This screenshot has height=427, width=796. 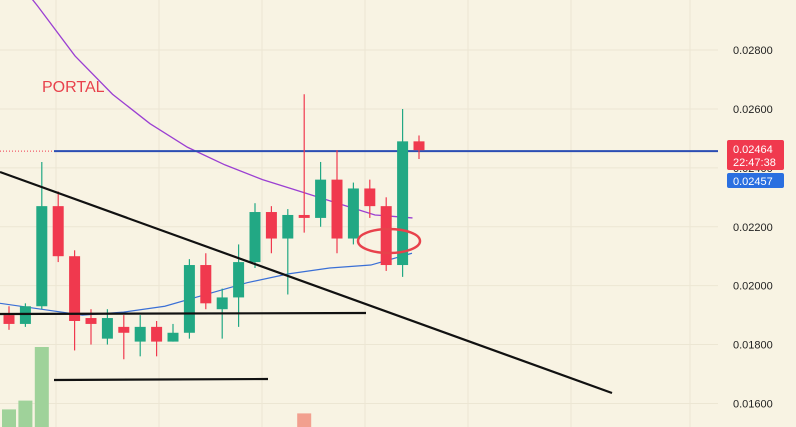 What do you see at coordinates (753, 150) in the screenshot?
I see `last-price-label: 0.02464` at bounding box center [753, 150].